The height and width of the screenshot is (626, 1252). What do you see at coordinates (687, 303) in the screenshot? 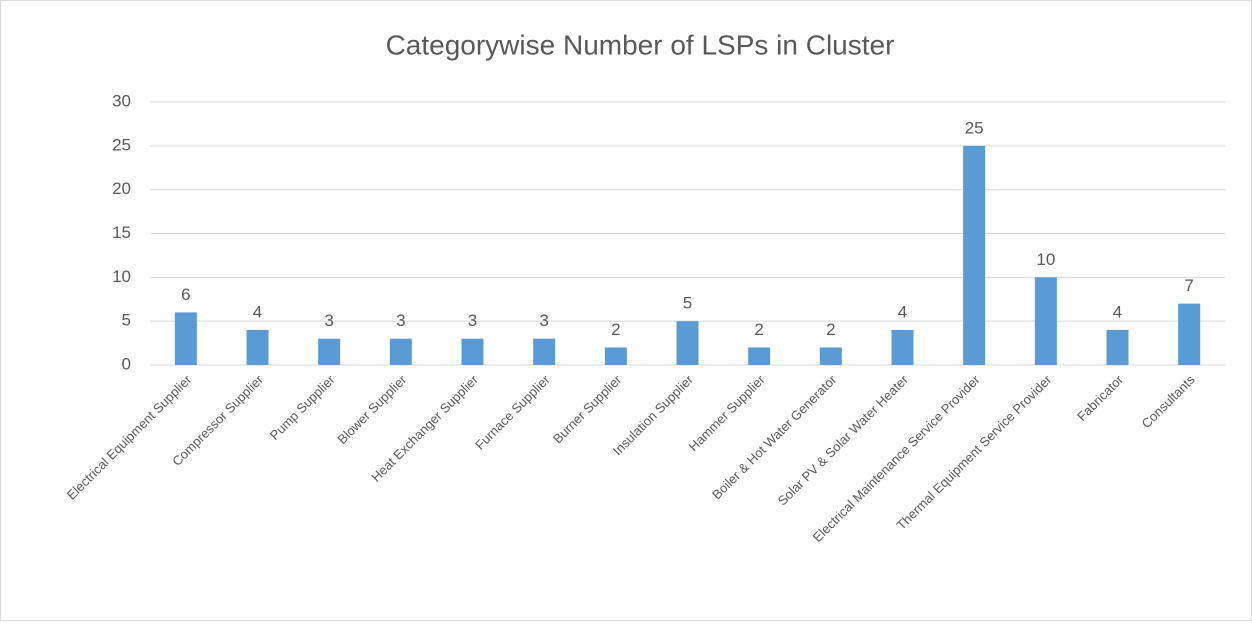
I see `data-label: 5` at bounding box center [687, 303].